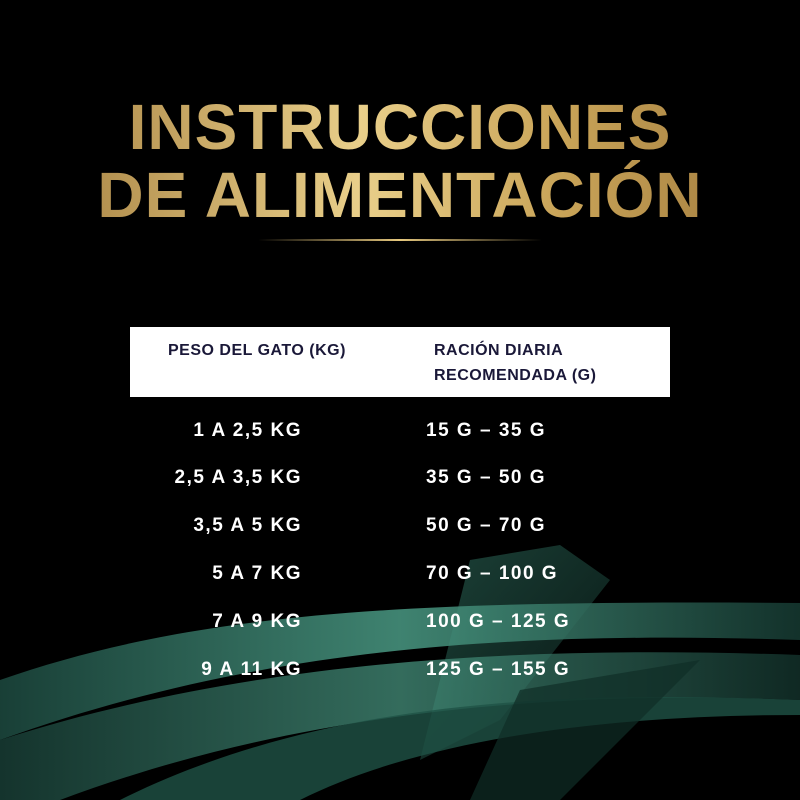  I want to click on title-line-2: DE ALIMENTACIÓN, so click(400, 195).